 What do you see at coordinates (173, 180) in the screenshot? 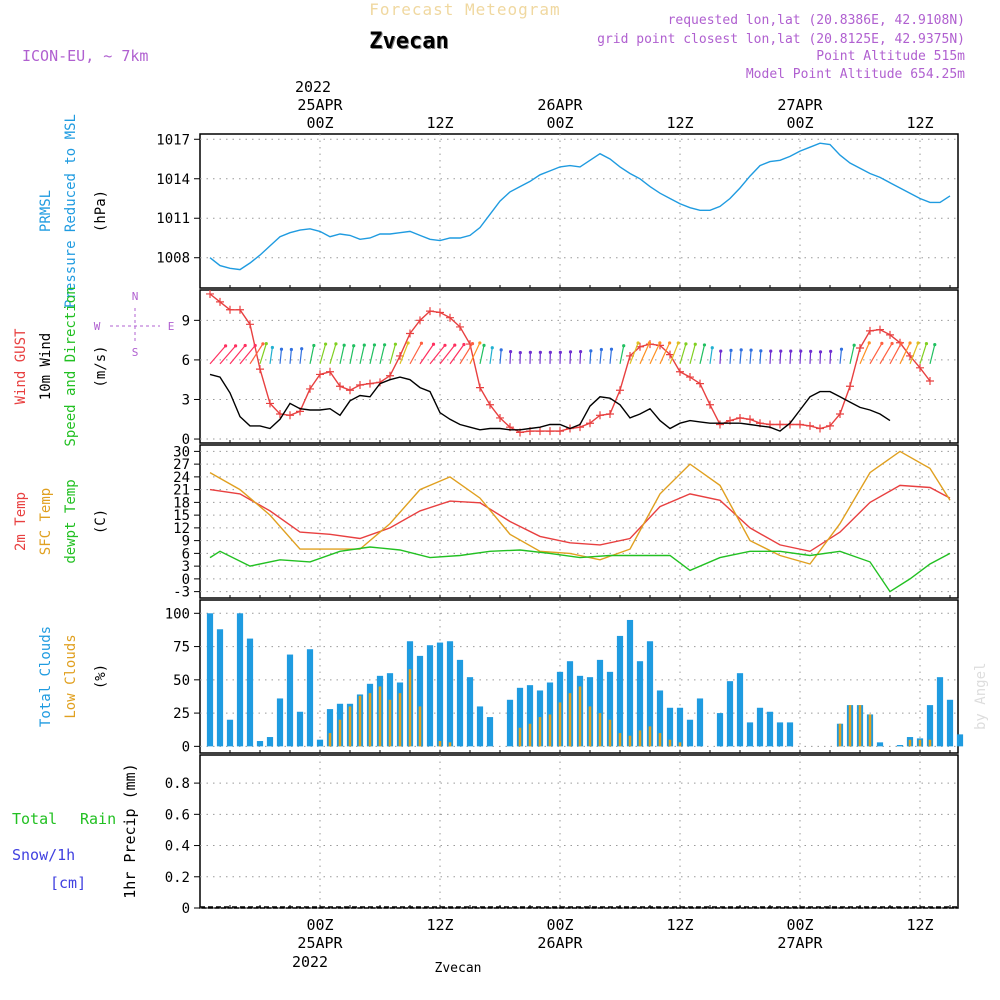
I see `y-tick-label: 1014` at bounding box center [173, 180].